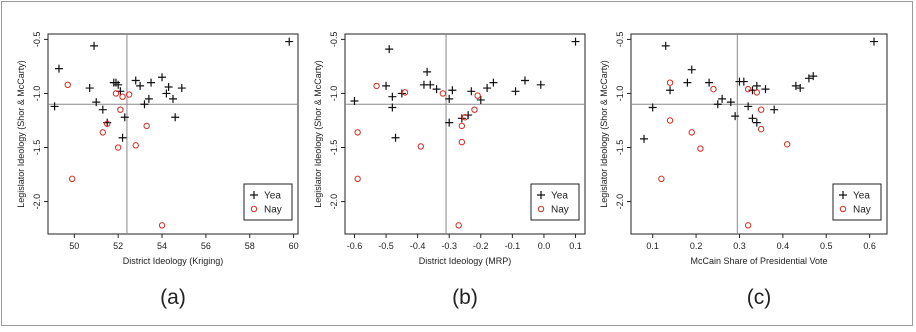  Describe the element at coordinates (268, 202) in the screenshot. I see `legend-box` at that location.